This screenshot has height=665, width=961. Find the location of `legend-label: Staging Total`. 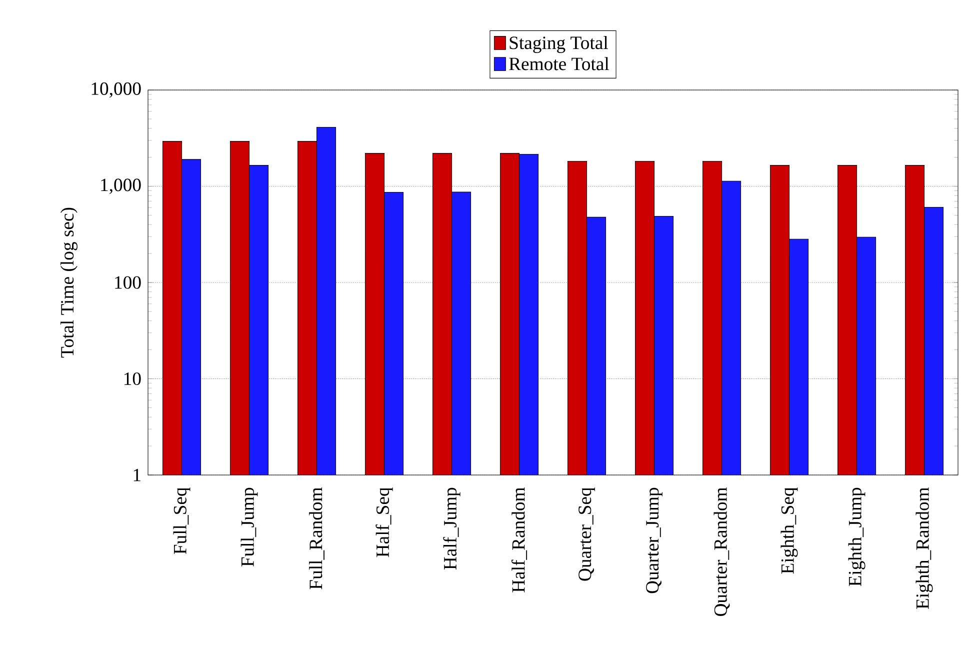

legend-label: Staging Total is located at coordinates (559, 45).